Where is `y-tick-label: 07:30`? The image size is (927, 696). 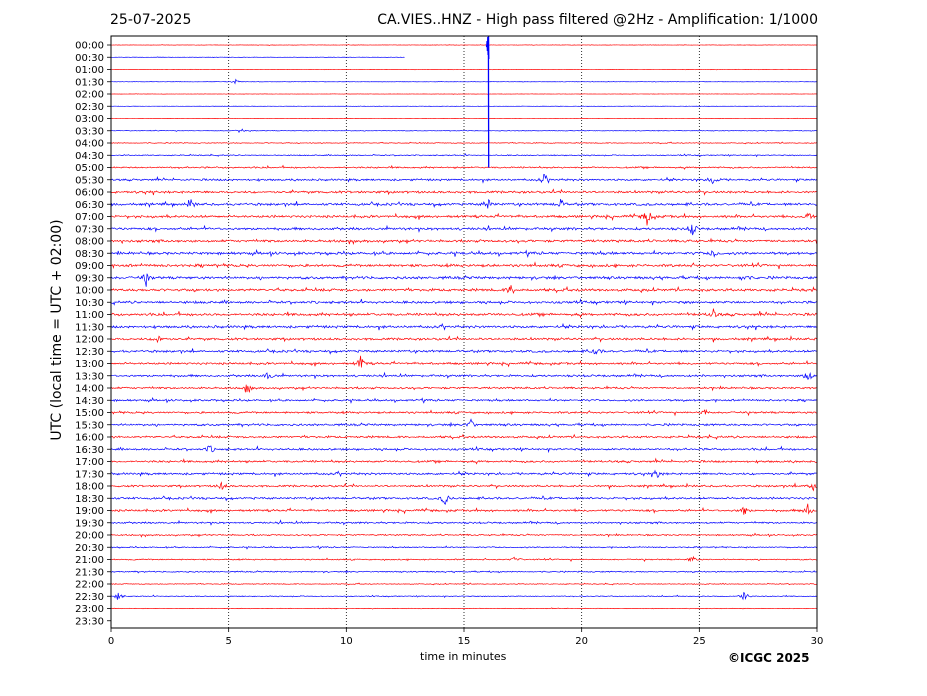 y-tick-label: 07:30 is located at coordinates (89, 229).